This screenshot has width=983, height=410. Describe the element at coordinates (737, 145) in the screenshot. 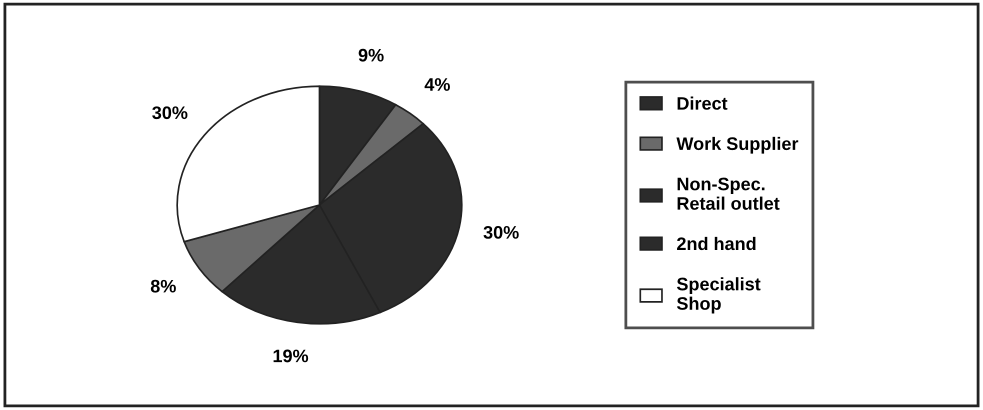

I see `legend-label: Work Supplier` at that location.